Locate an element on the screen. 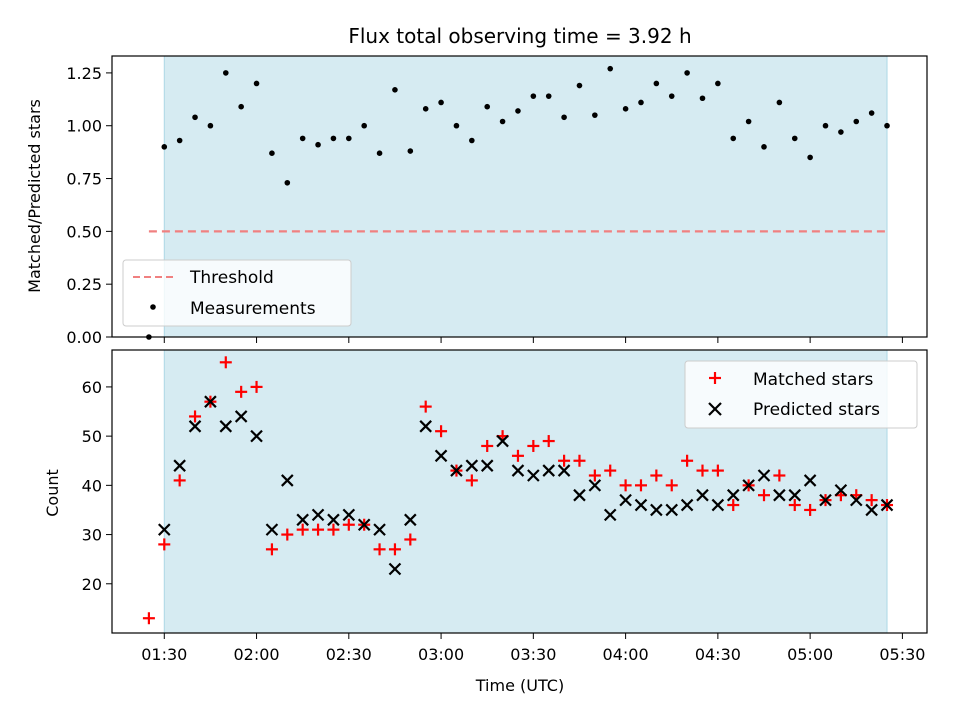 This screenshot has height=720, width=960. legend-predicted-label: Predicted stars is located at coordinates (816, 410).